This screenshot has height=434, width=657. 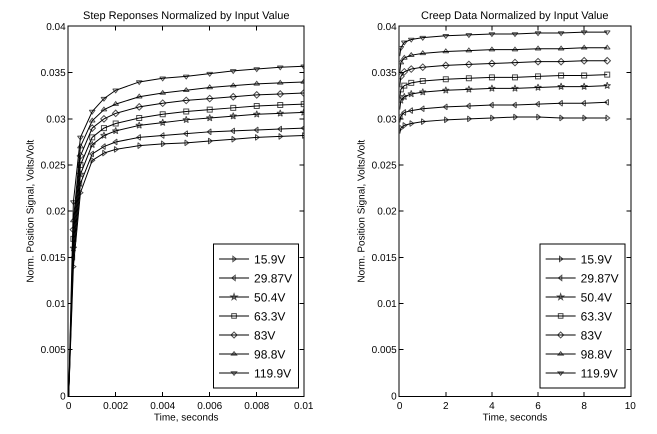 What do you see at coordinates (304, 406) in the screenshot?
I see `x-tick-label: 0.01` at bounding box center [304, 406].